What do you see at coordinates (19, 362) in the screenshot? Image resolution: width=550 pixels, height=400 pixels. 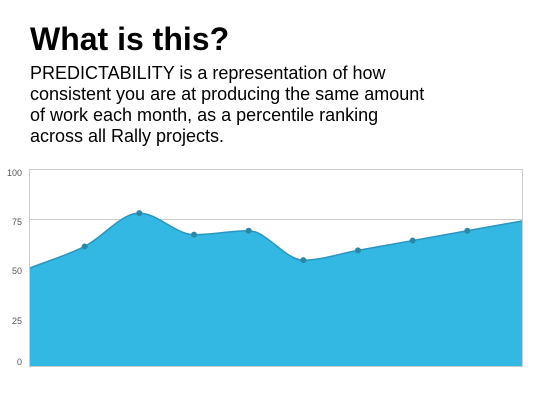 I see `y-tick-label: 0` at bounding box center [19, 362].